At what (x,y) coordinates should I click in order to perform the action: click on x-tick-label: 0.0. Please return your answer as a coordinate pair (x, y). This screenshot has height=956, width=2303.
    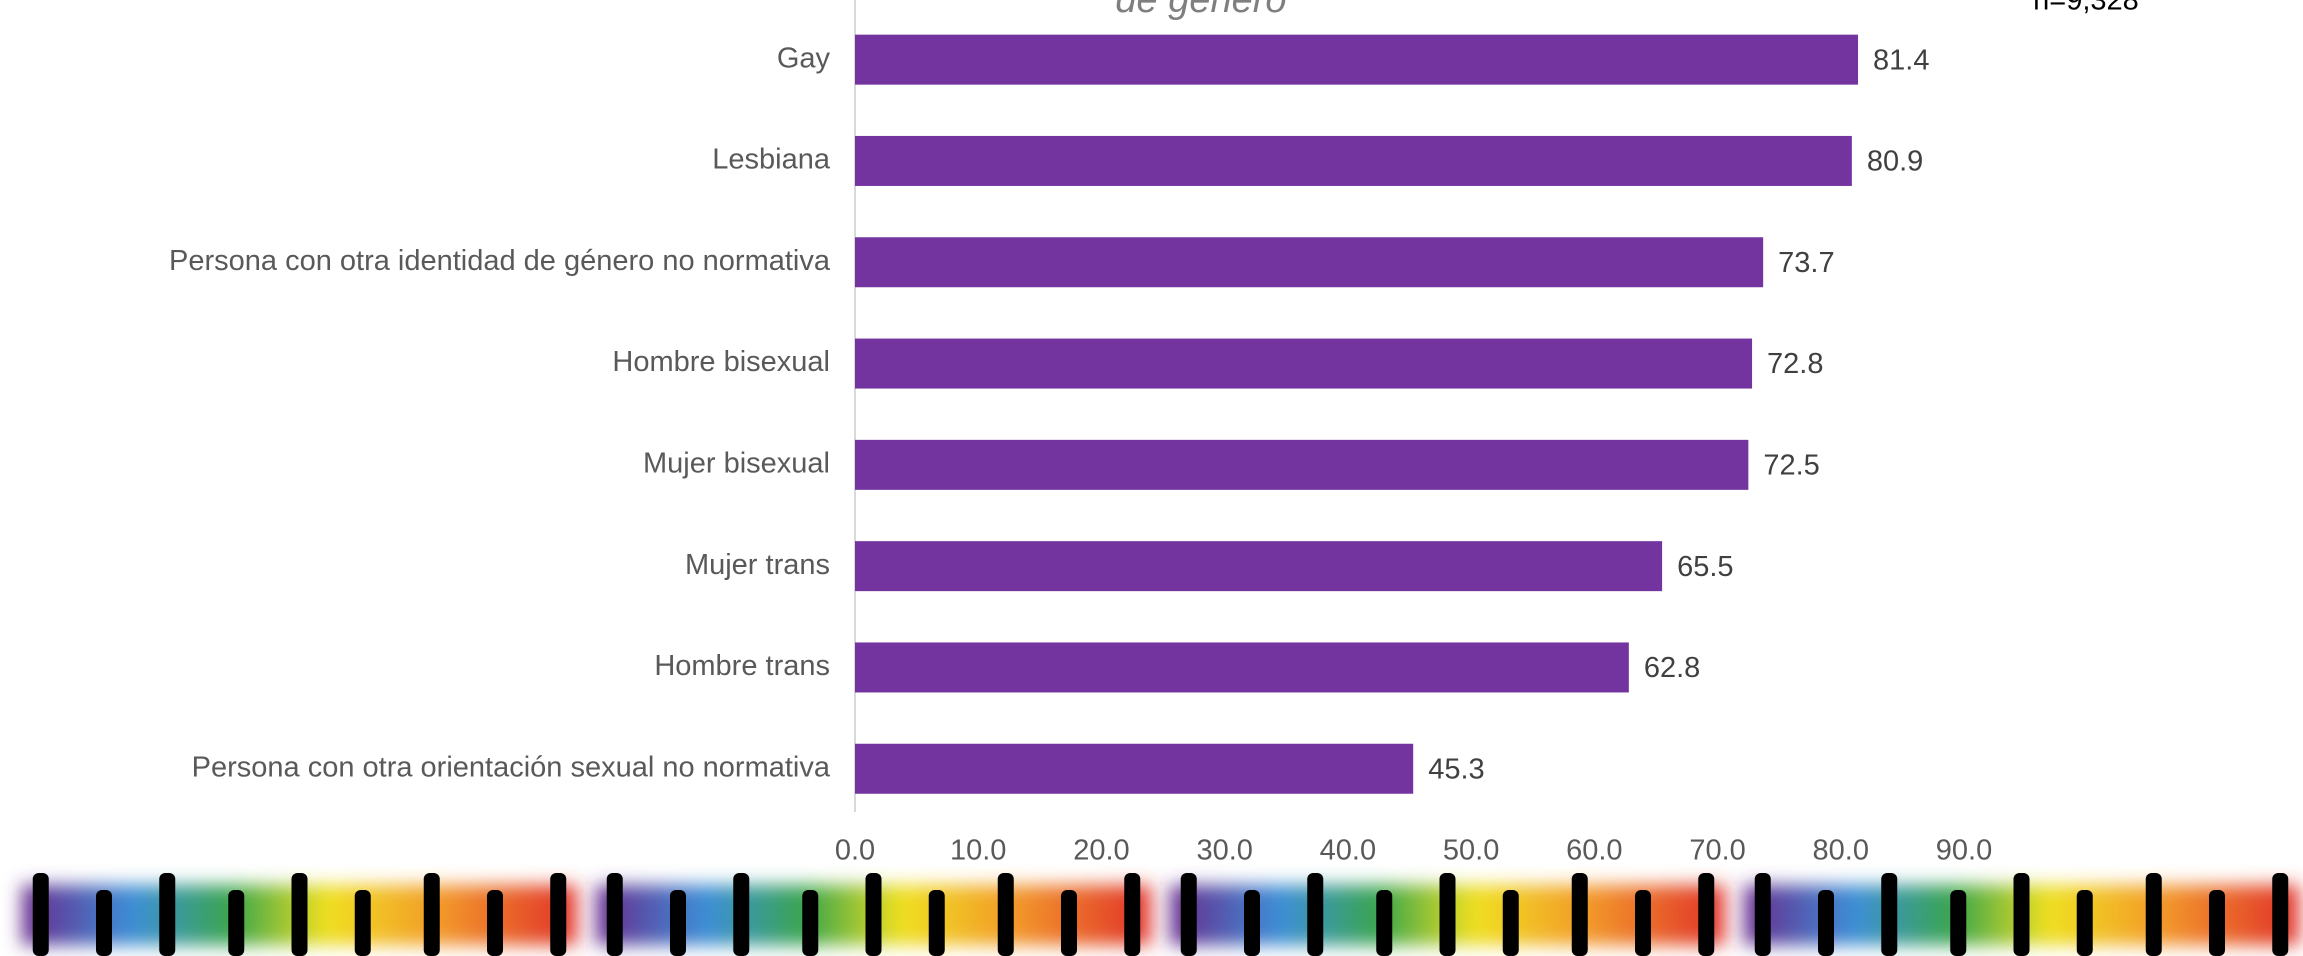
    Looking at the image, I should click on (855, 851).